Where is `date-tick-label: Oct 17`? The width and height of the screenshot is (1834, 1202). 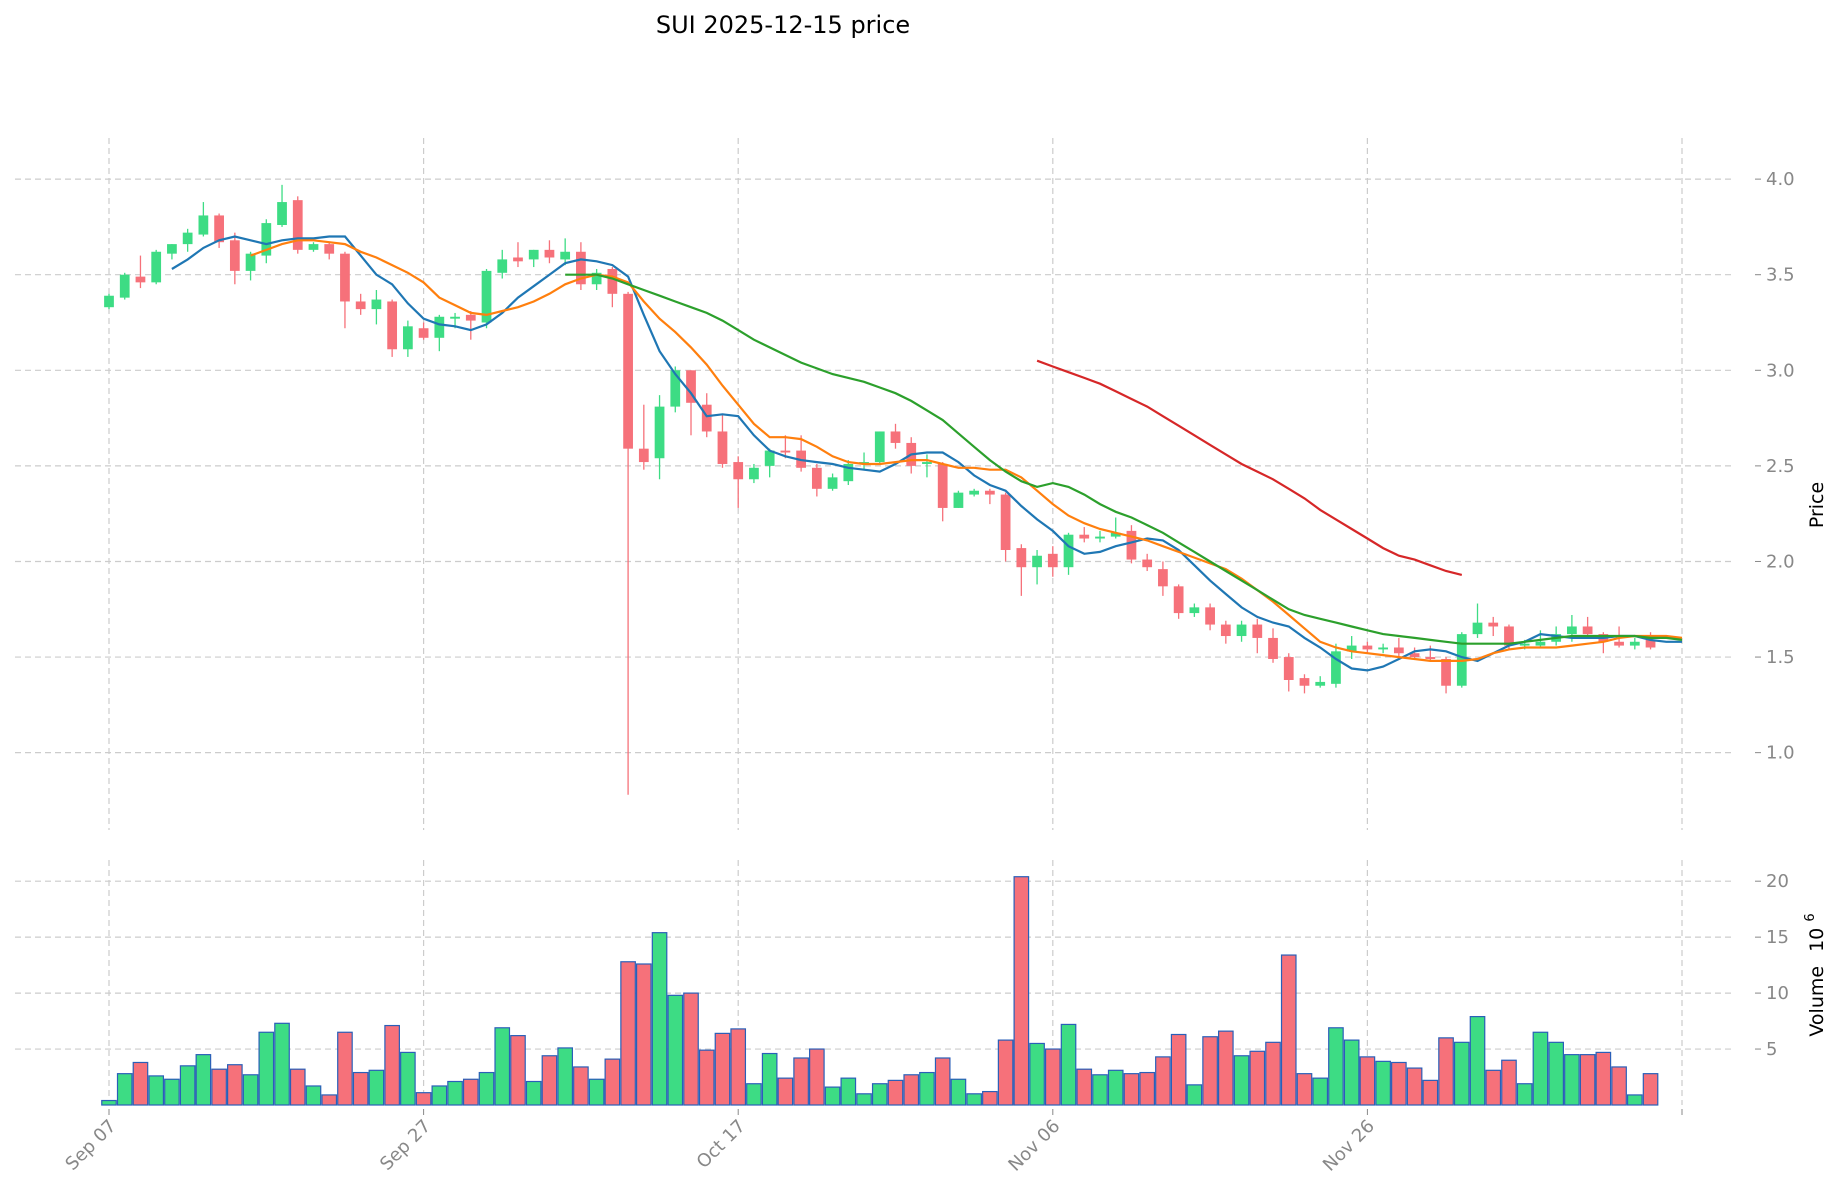
date-tick-label: Oct 17 is located at coordinates (721, 1144).